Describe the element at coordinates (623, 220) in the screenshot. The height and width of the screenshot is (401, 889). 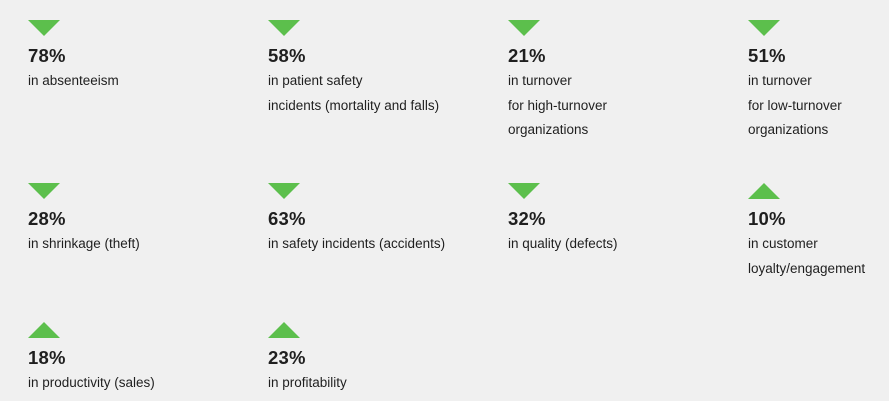
I see `metric-card-quality: 32% in quality (defects)` at that location.